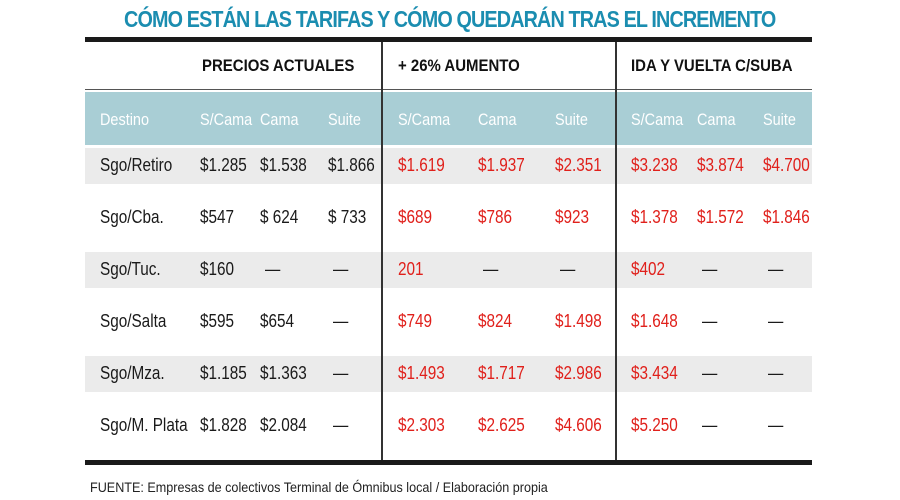 The height and width of the screenshot is (500, 900). What do you see at coordinates (720, 217) in the screenshot?
I see `price-cell: $1.572` at bounding box center [720, 217].